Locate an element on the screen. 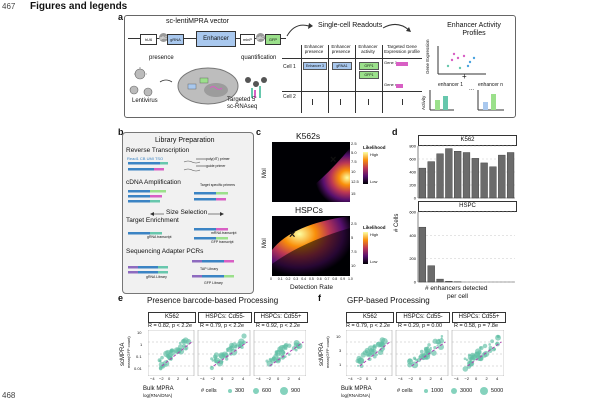 This screenshot has width=600, height=400. f-legend-1: 3000 is located at coordinates (466, 391).